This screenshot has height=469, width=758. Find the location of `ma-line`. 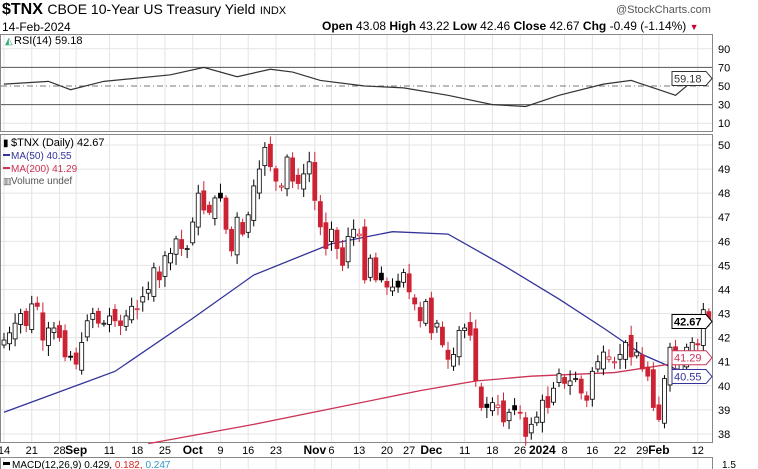

ma-line is located at coordinates (429, 399).